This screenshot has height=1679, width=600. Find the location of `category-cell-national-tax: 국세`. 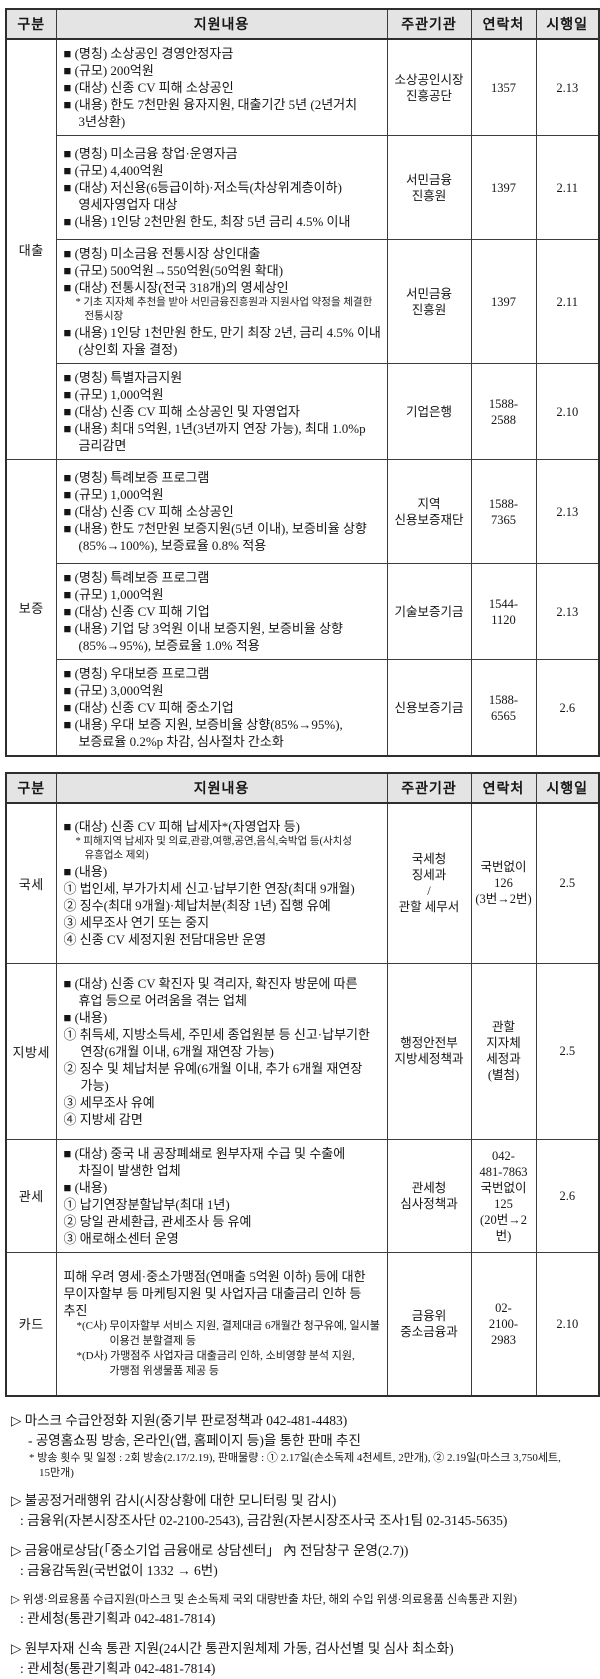

category-cell-national-tax: 국세 is located at coordinates (31, 883).